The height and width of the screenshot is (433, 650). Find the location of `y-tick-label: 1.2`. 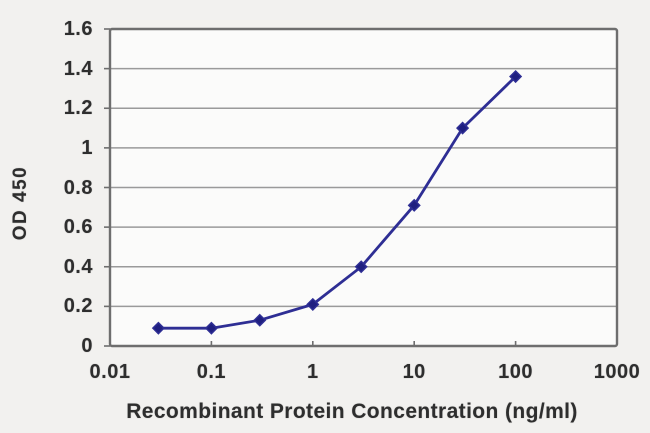

y-tick-label: 1.2 is located at coordinates (78, 108).